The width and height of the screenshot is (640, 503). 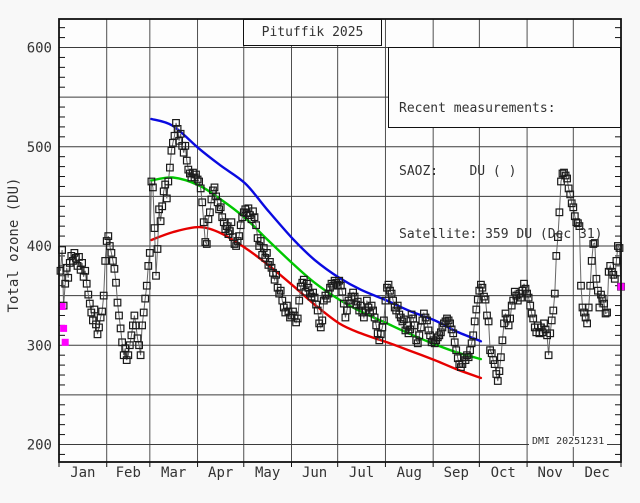 I want to click on y-tick-label: 400, so click(x=39, y=247).